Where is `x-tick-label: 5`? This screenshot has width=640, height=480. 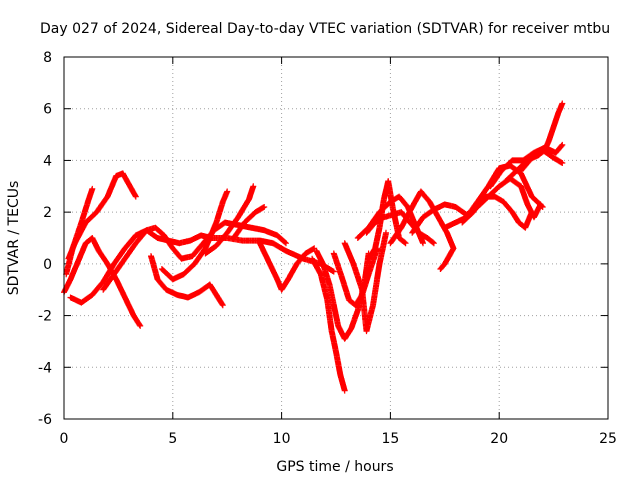 x-tick-label: 5 is located at coordinates (172, 439).